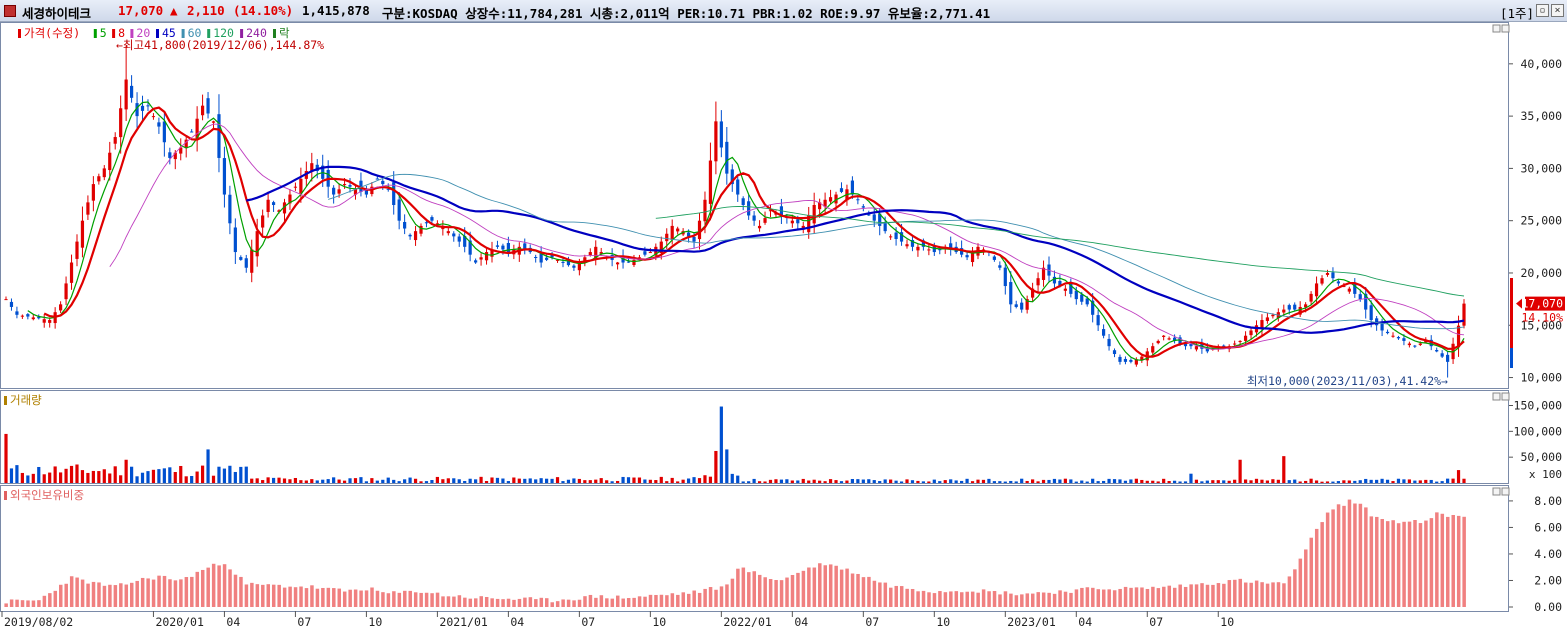 The height and width of the screenshot is (630, 1567). Describe the element at coordinates (1541, 221) in the screenshot. I see `price-tick-label: 25,000` at that location.